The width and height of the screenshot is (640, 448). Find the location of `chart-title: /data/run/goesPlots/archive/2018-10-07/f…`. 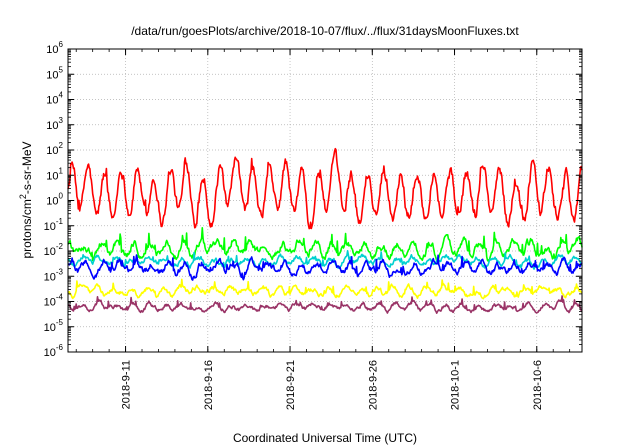

chart-title: /data/run/goesPlots/archive/2018-10-07/f… is located at coordinates (325, 31).